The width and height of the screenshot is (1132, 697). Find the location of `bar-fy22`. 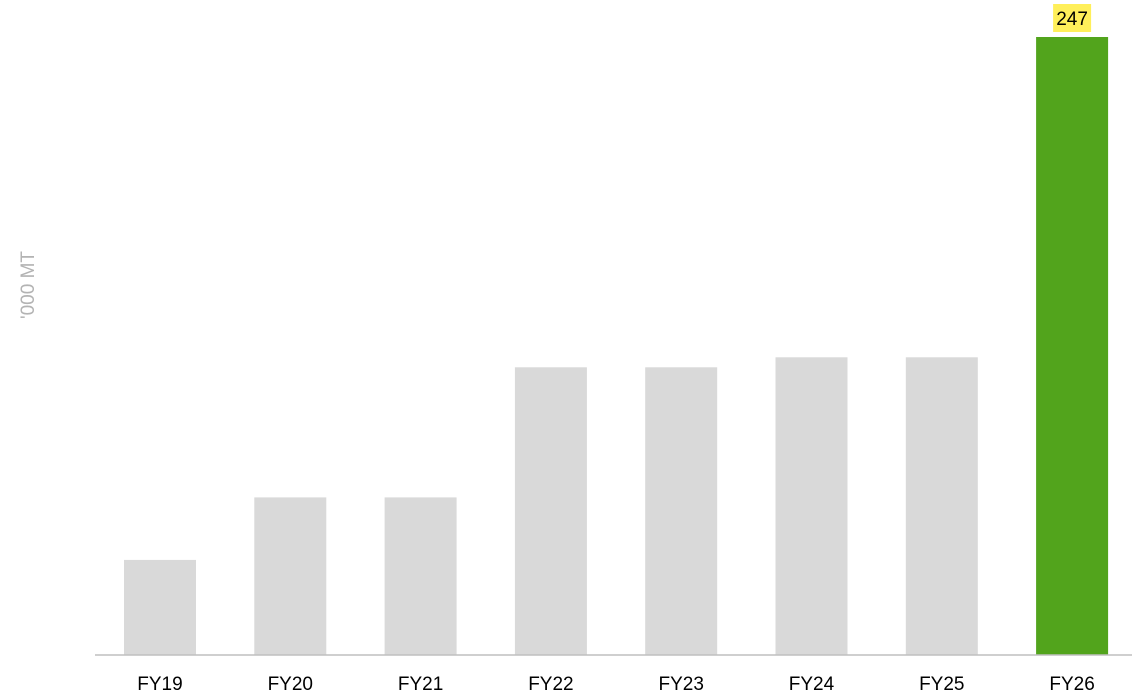

bar-fy22 is located at coordinates (550, 511).